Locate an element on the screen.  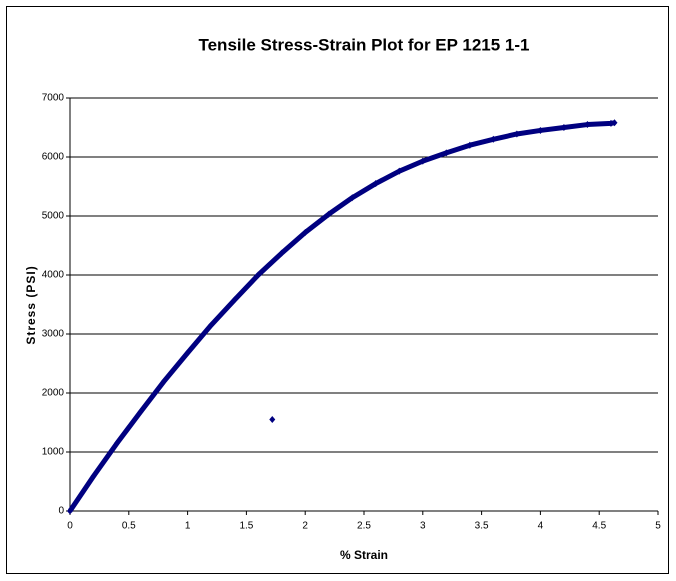
x-tick-label: 0.5 is located at coordinates (129, 526).